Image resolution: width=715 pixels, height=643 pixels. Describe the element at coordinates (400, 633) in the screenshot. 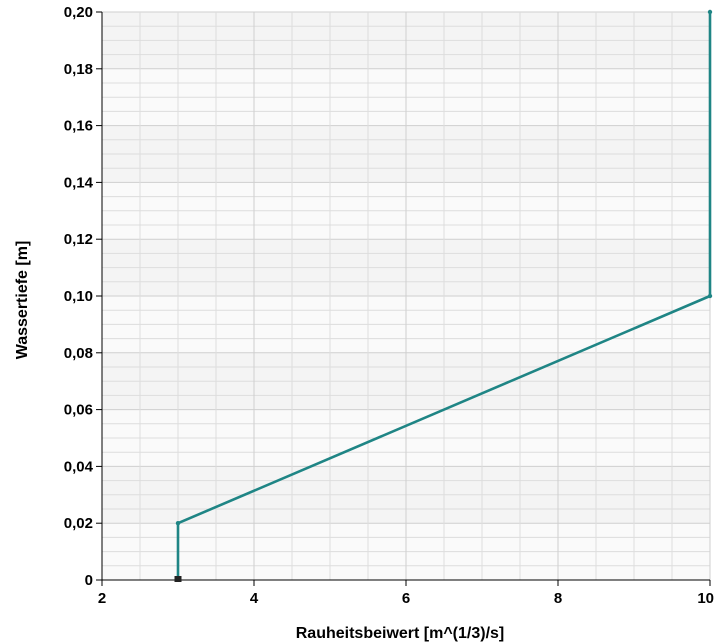

I see `x-axis-title: Rauheitsbeiwert [m^(1/3)/s]` at that location.